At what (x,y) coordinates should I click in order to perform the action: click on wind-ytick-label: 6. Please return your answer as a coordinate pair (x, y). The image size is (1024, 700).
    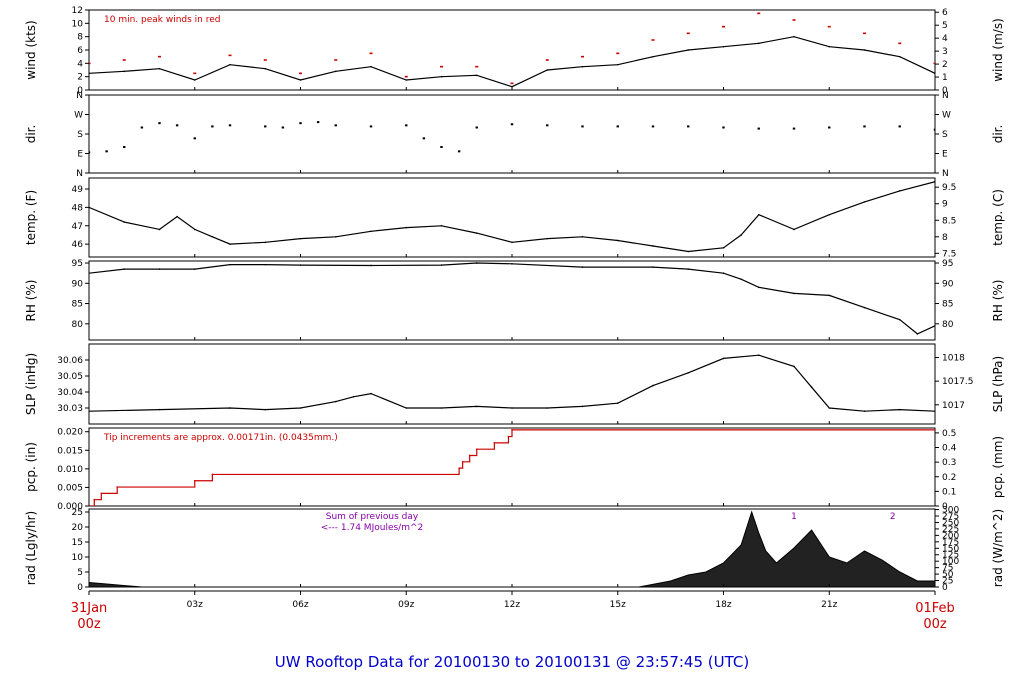
    Looking at the image, I should click on (80, 51).